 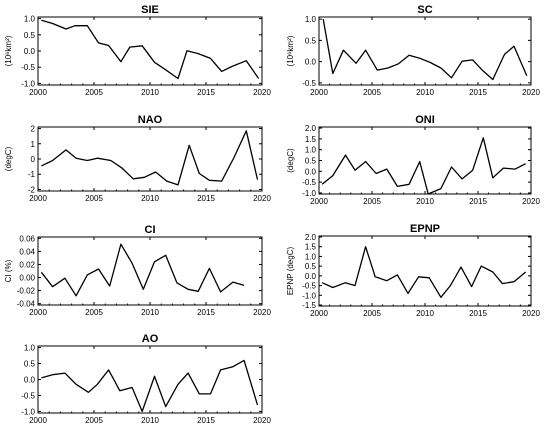 I want to click on y-tick-label: -0.04, so click(x=26, y=304).